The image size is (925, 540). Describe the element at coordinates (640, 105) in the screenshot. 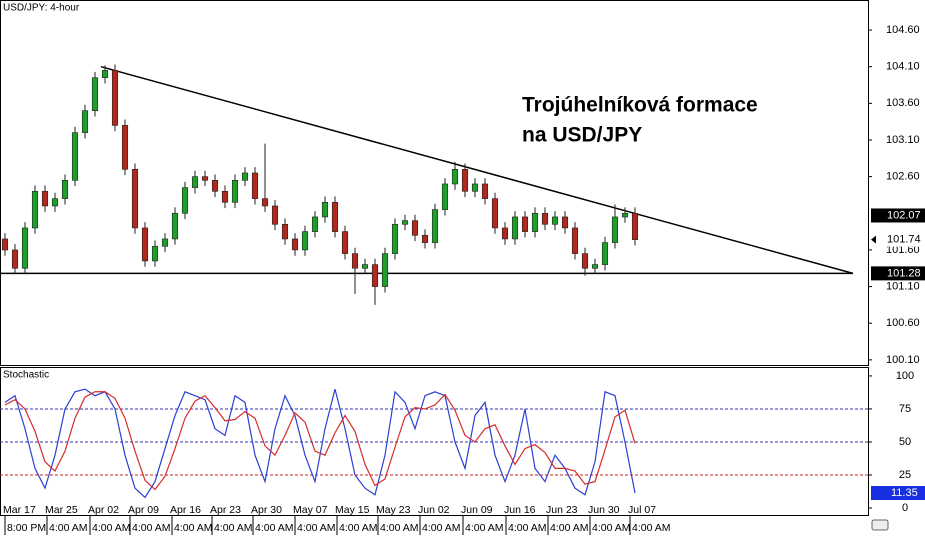

I see `annotation: Trojúhelníková formace` at that location.